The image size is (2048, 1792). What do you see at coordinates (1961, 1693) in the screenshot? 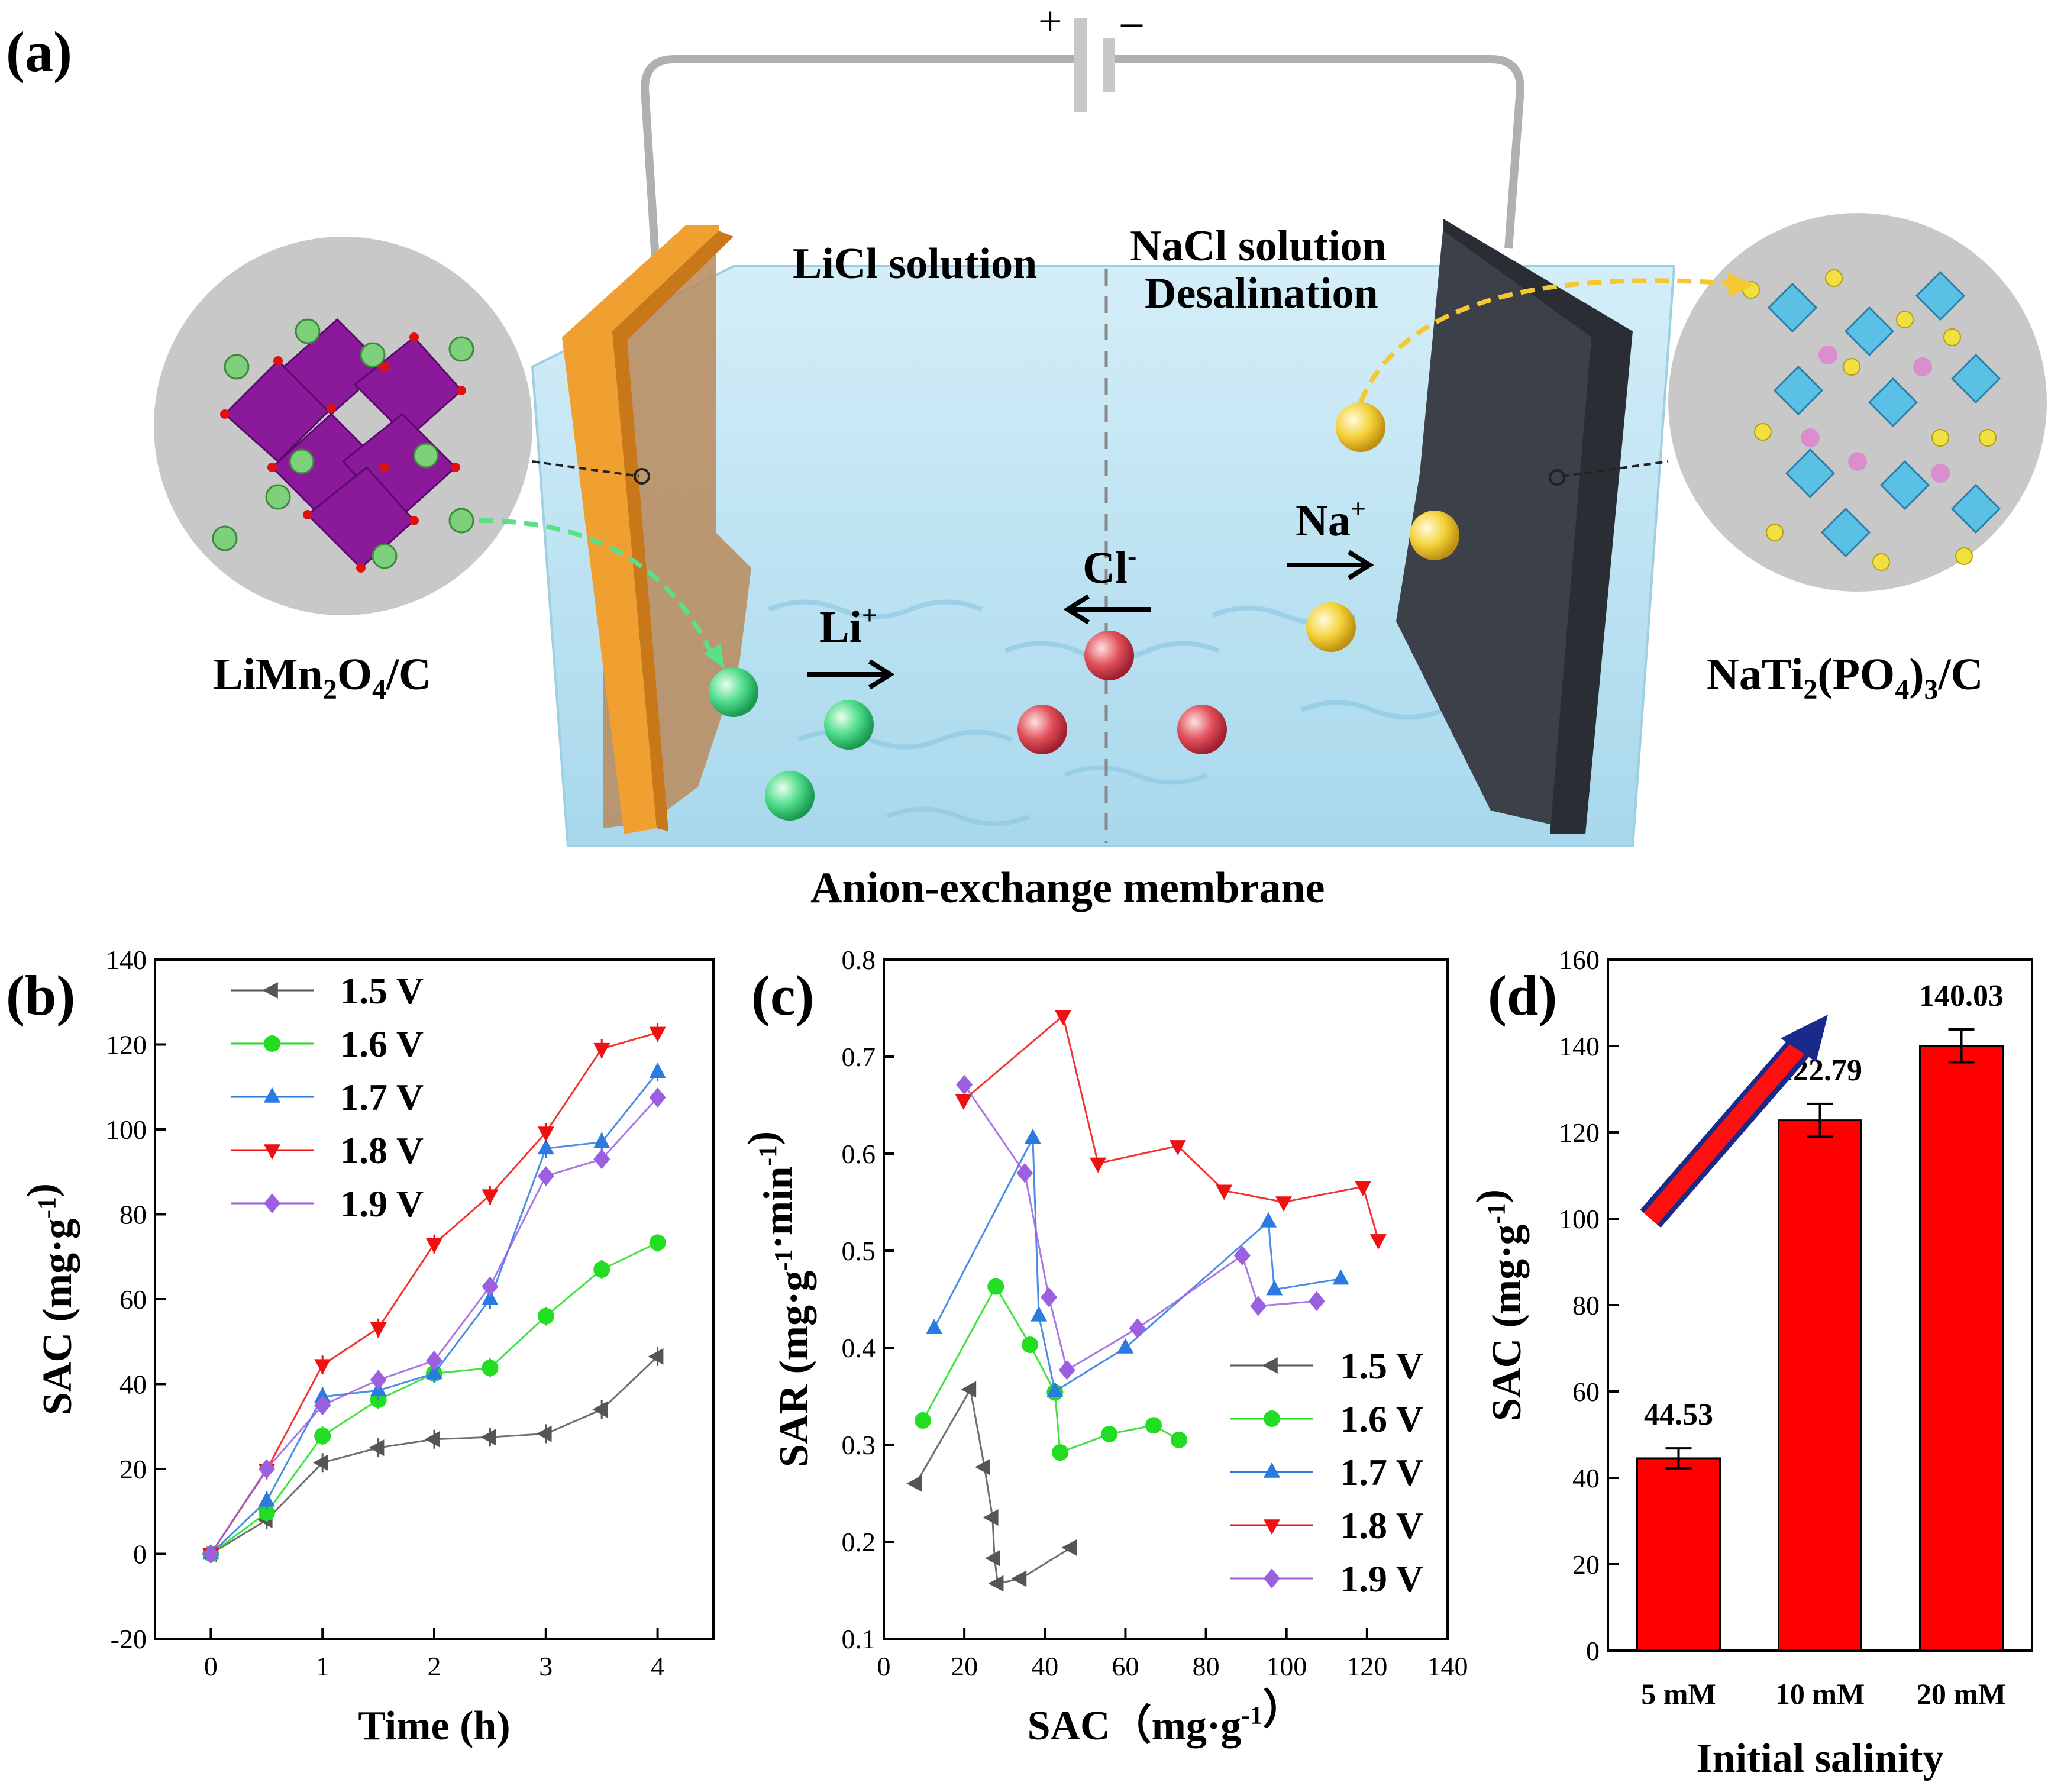
I see `x-tick-label: 20 mM` at bounding box center [1961, 1693].